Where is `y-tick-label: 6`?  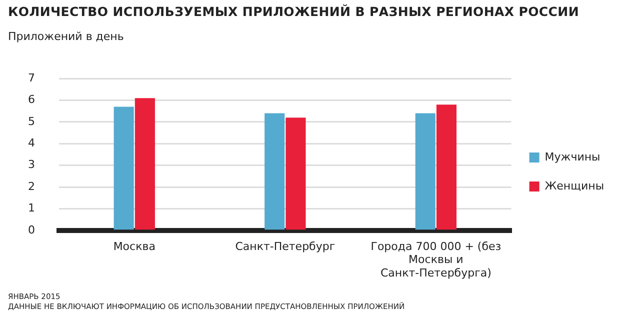 y-tick-label: 6 is located at coordinates (31, 99).